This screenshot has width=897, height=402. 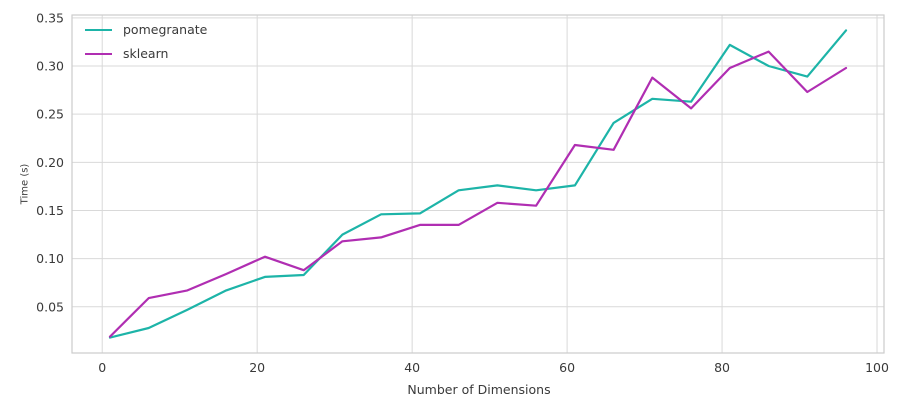 I want to click on legend-label-sklearn: sklearn, so click(x=146, y=53).